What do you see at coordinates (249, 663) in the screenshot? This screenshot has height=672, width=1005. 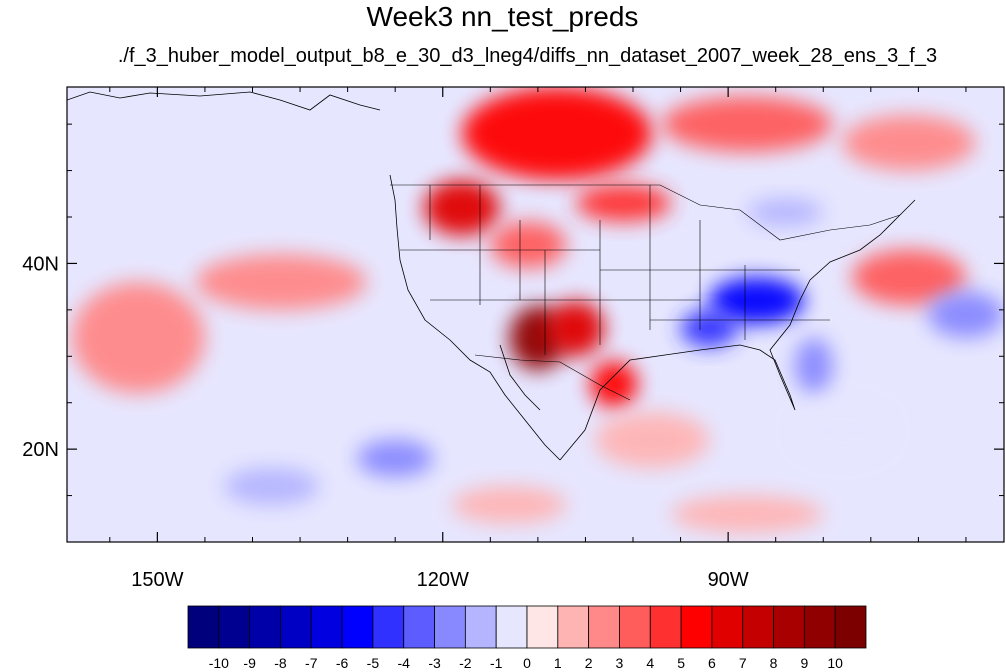 I see `colorbar-label: -9` at bounding box center [249, 663].